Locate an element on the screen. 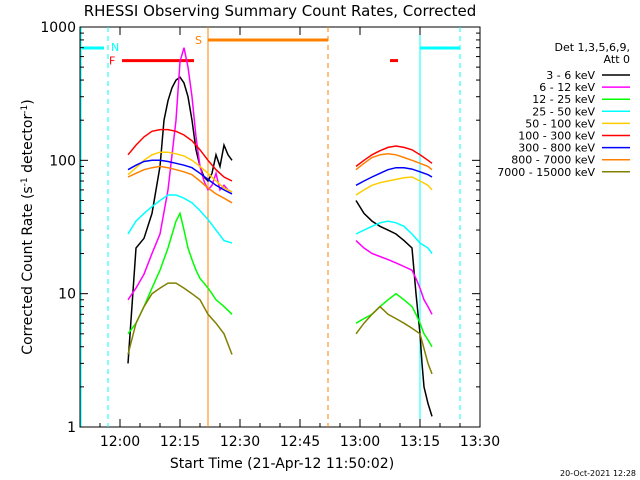 The image size is (640, 480). x-tick-label: 13:30 is located at coordinates (480, 442).